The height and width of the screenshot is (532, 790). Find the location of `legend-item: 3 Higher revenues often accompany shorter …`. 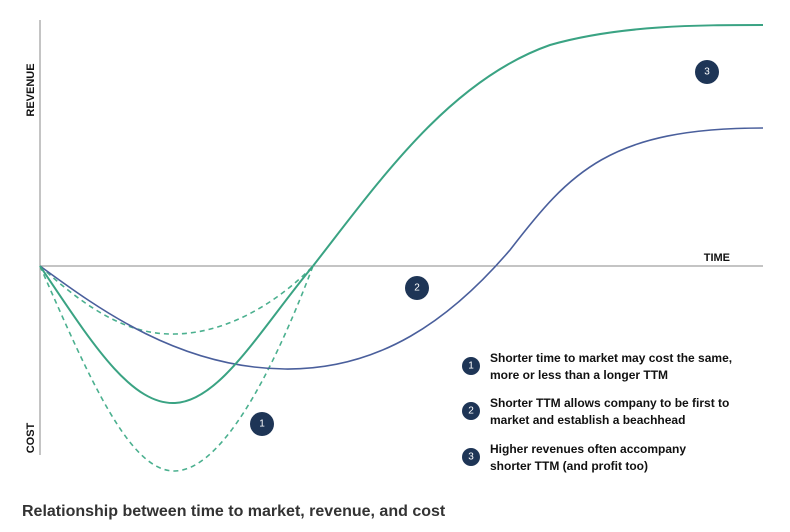

legend-item: 3 Higher revenues often accompany shorter … is located at coordinates (574, 457).